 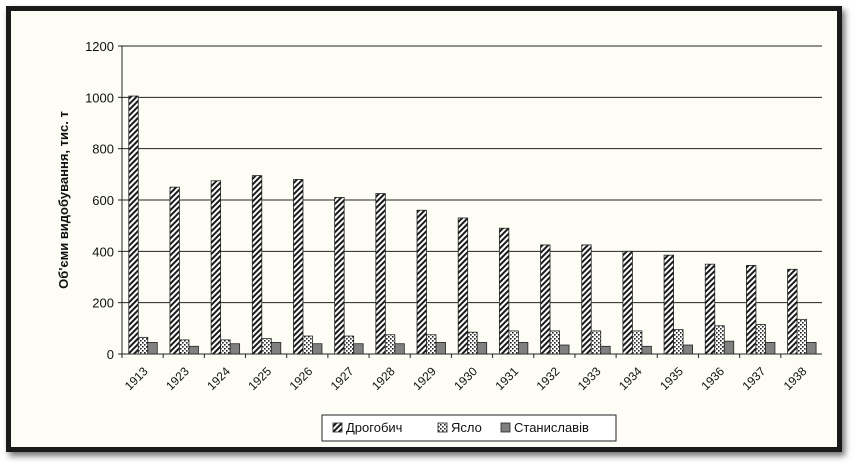 What do you see at coordinates (424, 378) in the screenshot?
I see `x-tick-label: 1929` at bounding box center [424, 378].